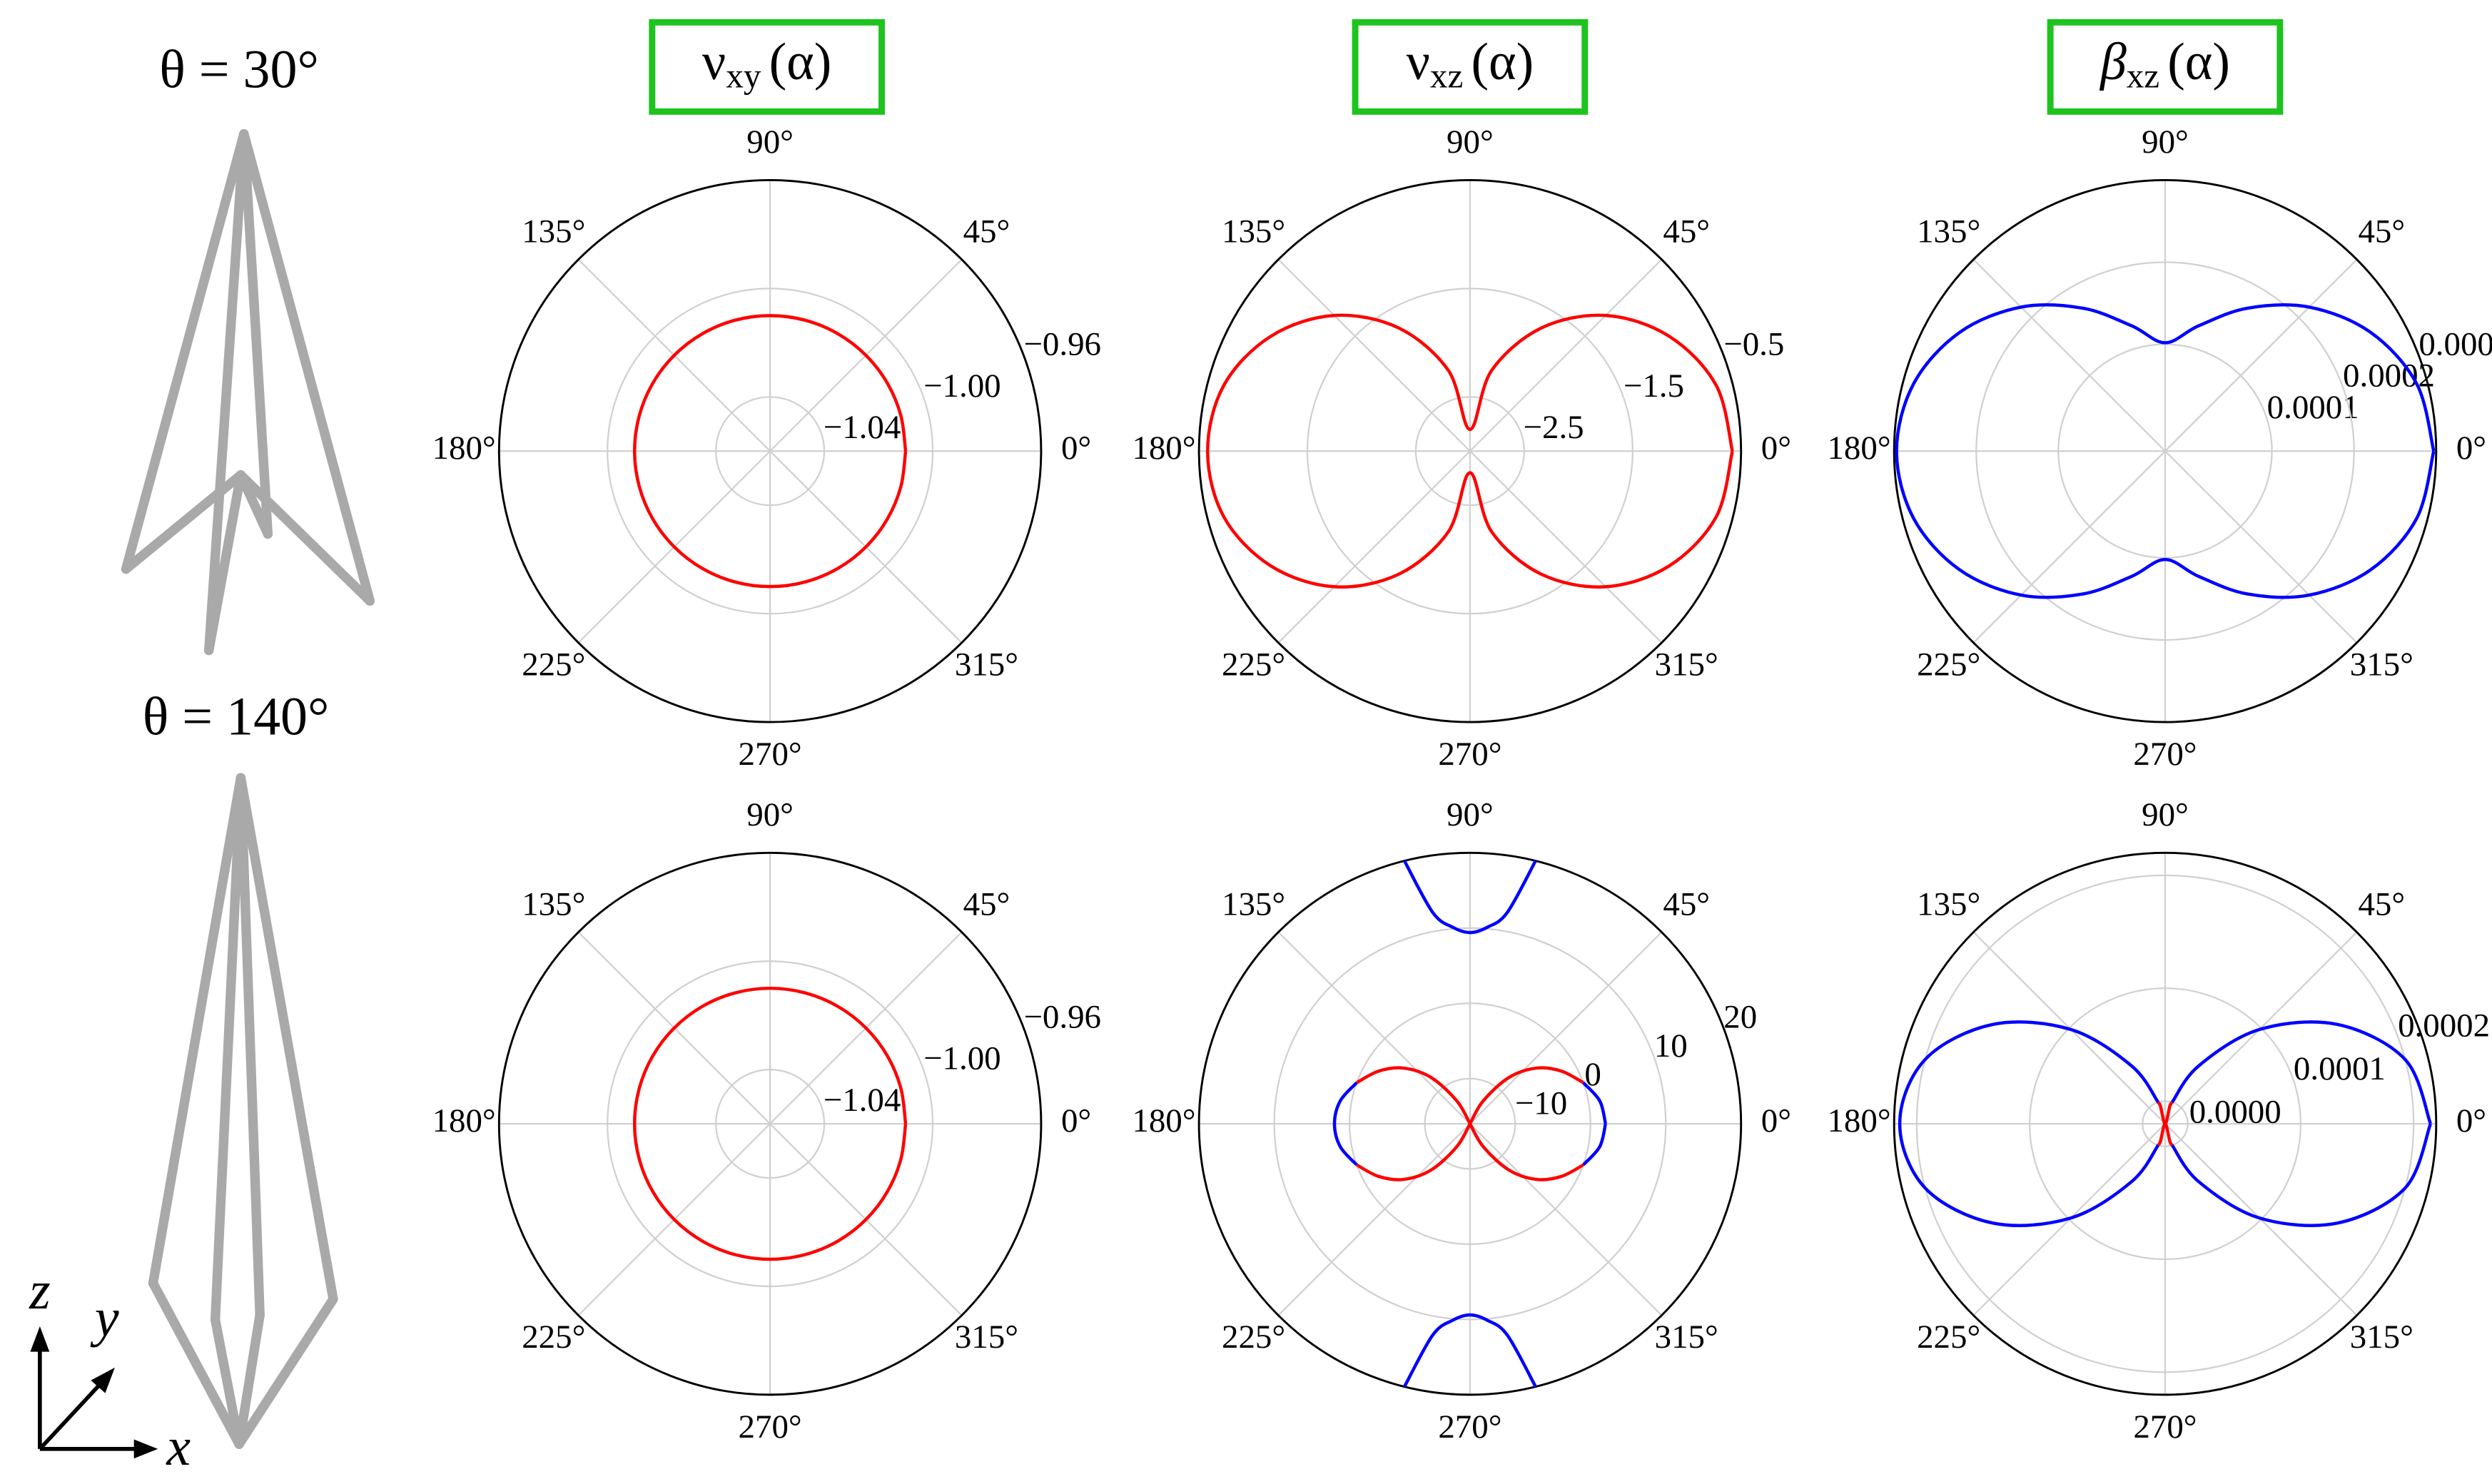 This screenshot has width=2492, height=1484. I want to click on radial-tick-label: 0, so click(1592, 1074).